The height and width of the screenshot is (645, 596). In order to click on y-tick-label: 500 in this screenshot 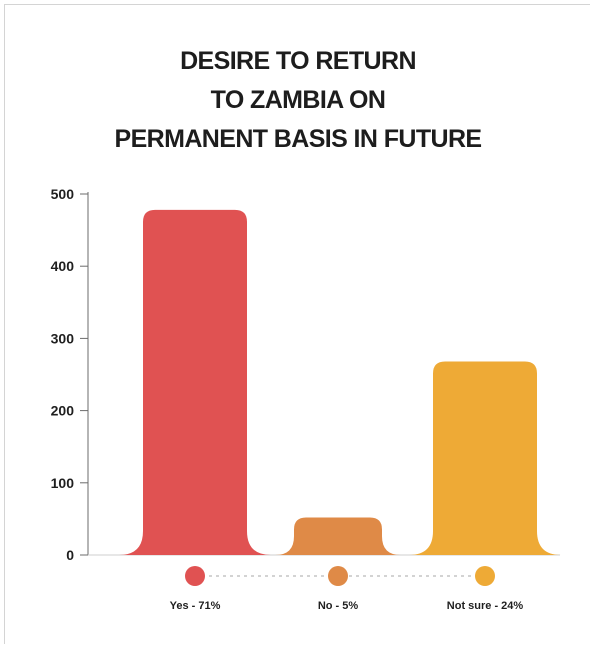, I will do `click(63, 194)`.